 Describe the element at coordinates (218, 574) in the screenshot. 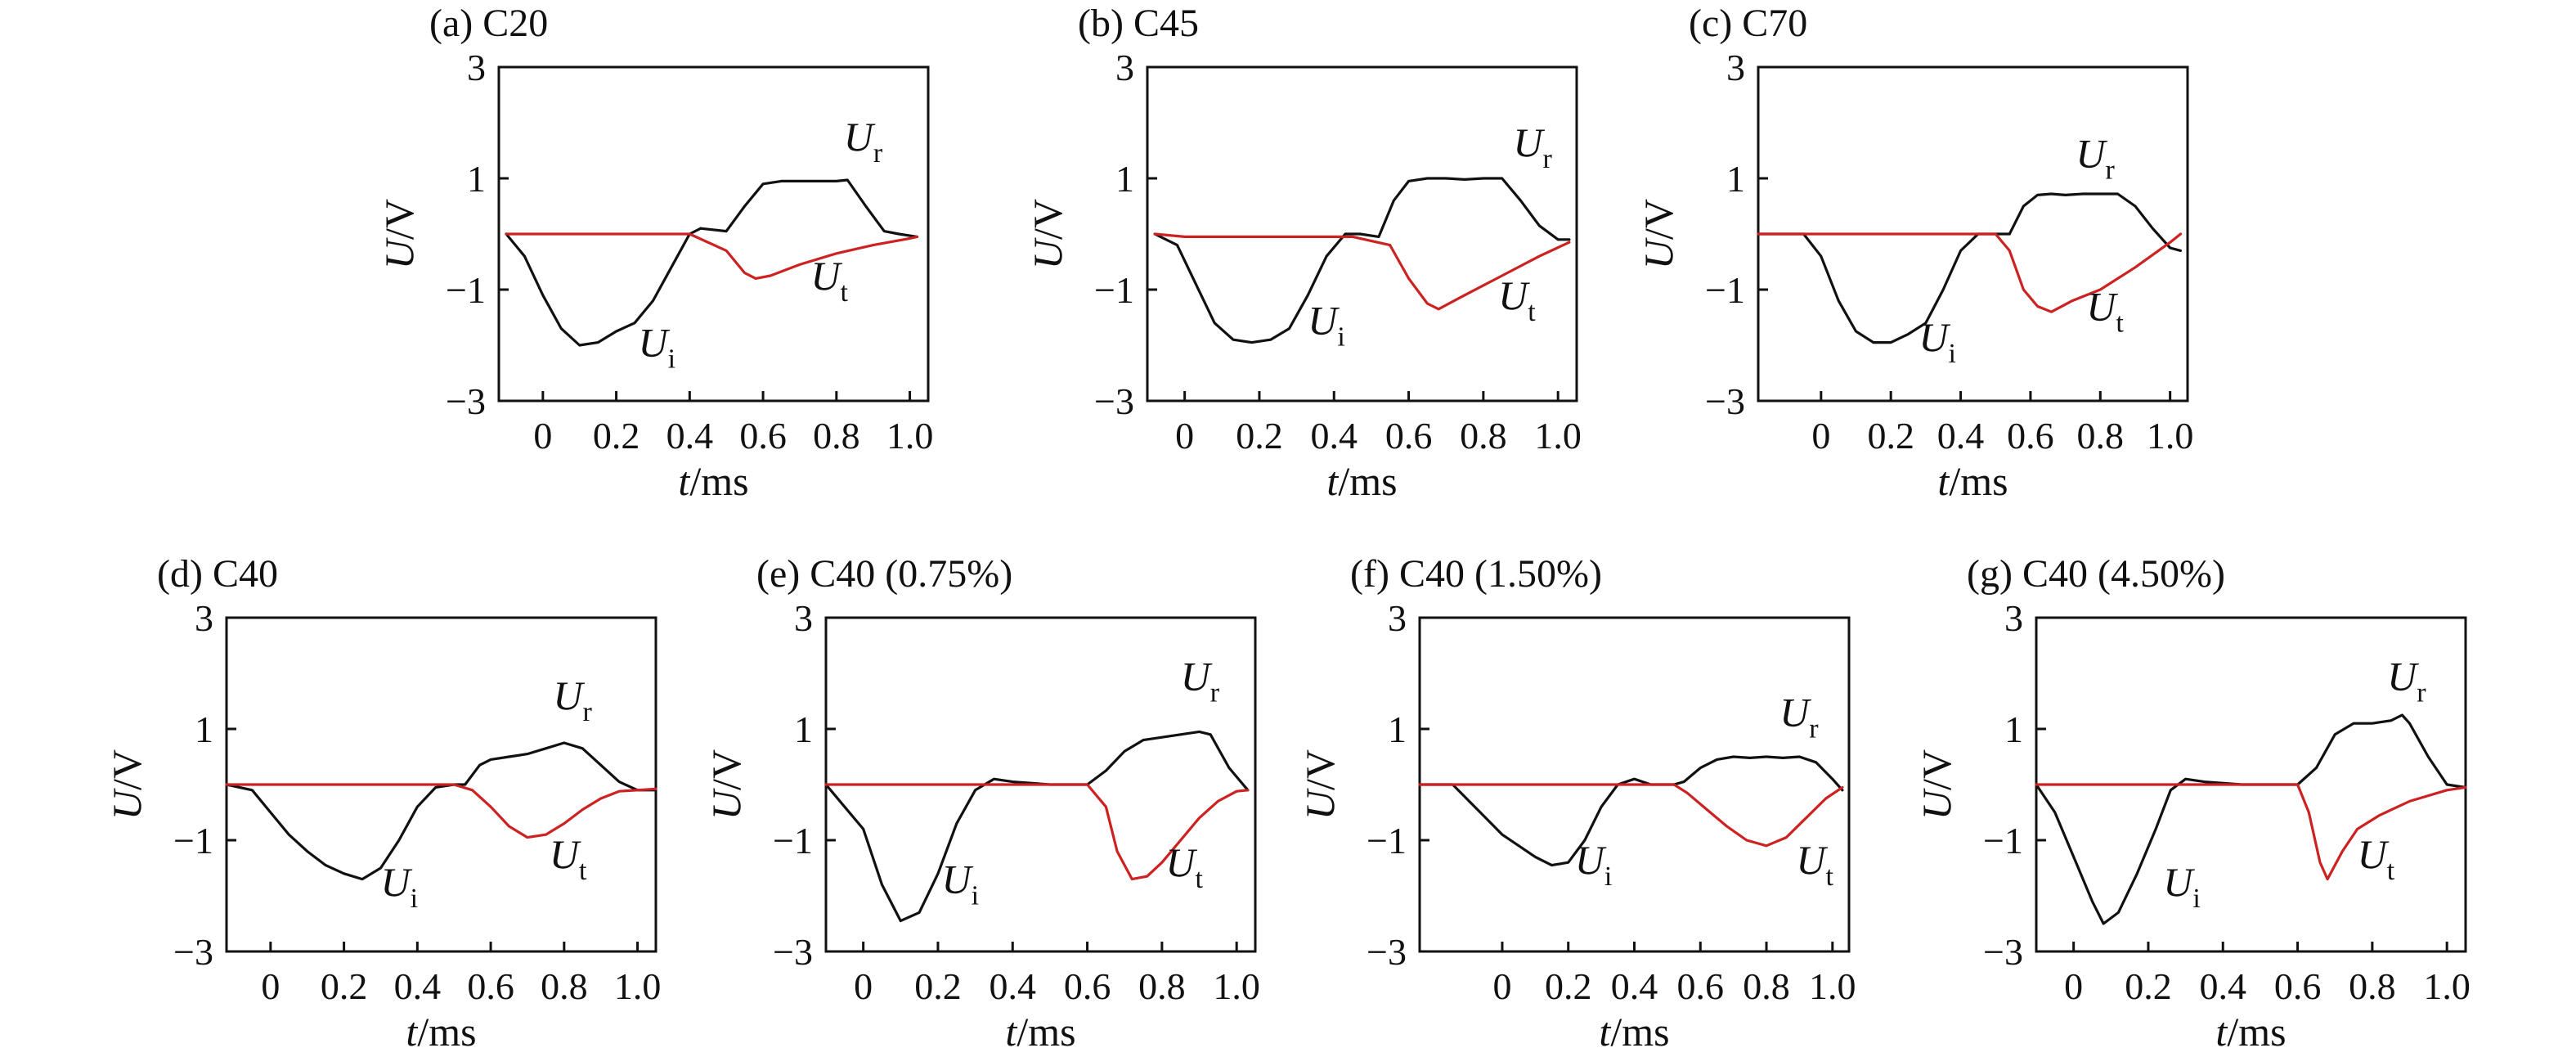

I see `panel-title: (d) C40` at that location.